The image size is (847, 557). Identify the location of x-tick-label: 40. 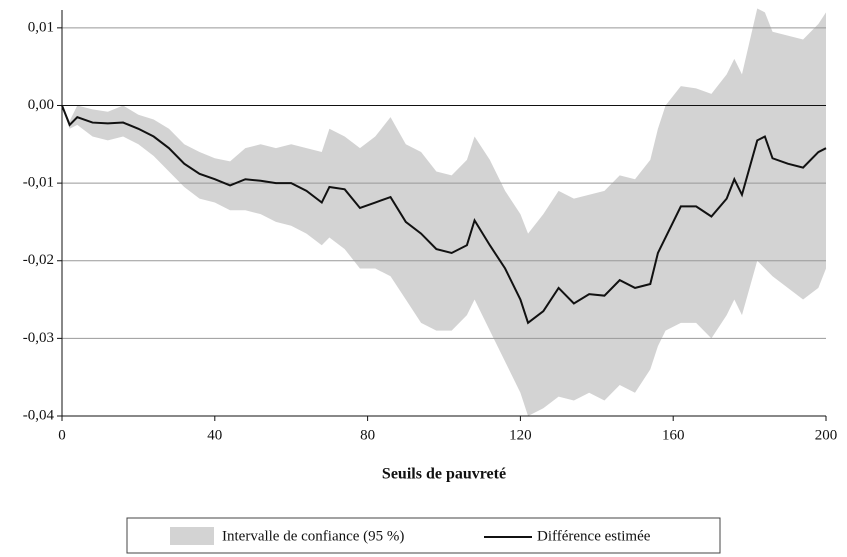
(214, 435).